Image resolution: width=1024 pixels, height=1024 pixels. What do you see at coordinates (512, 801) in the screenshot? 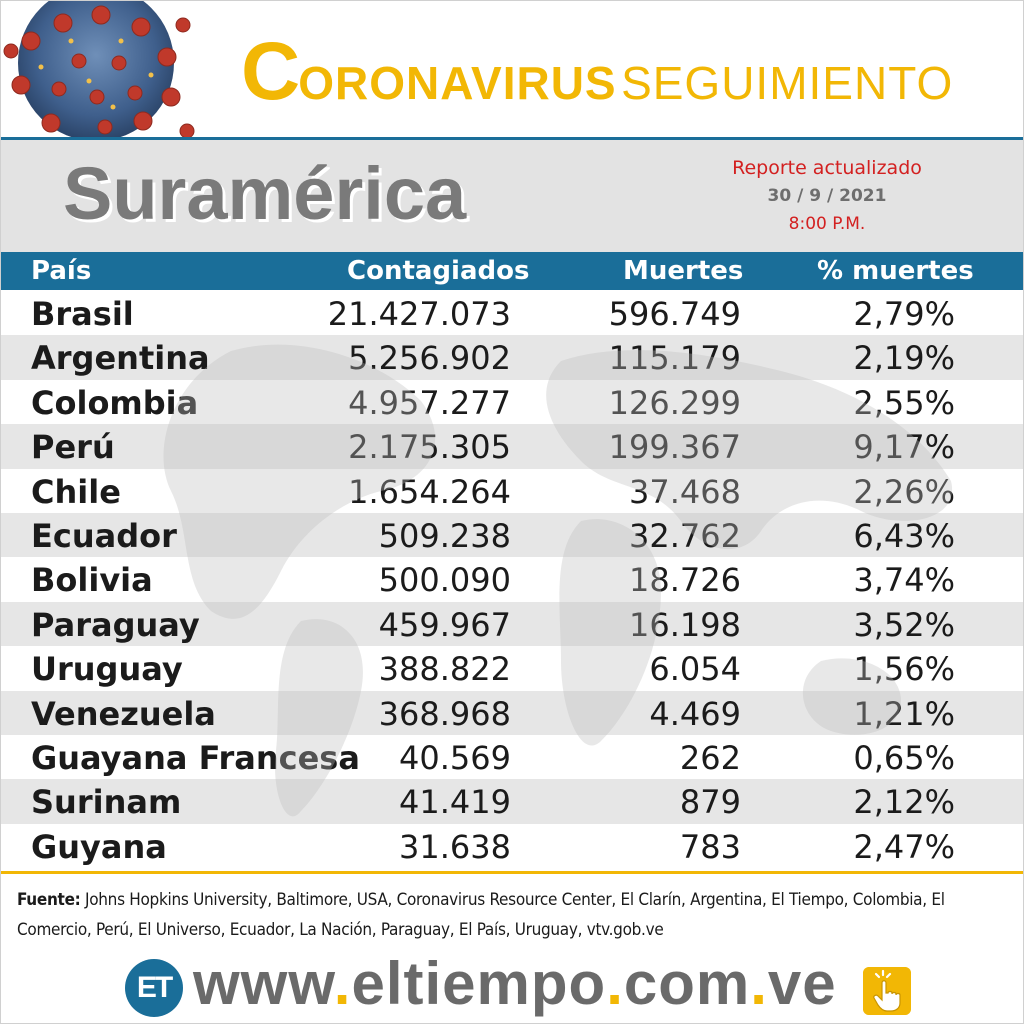
I see `table-row: Surinam 41.419 879 2,12%` at bounding box center [512, 801].